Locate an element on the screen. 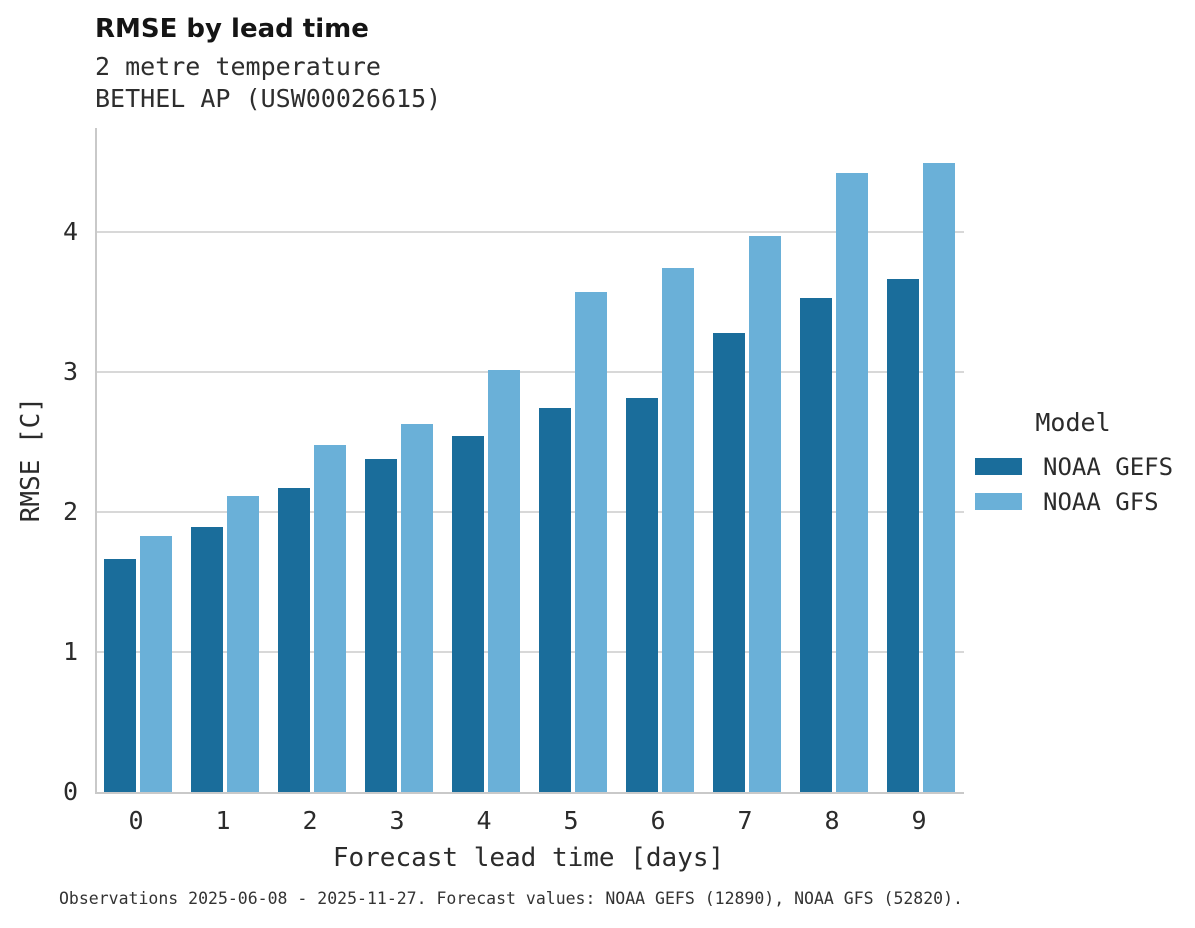 The width and height of the screenshot is (1195, 928). y-tick-label-4: 4 is located at coordinates (70, 231).